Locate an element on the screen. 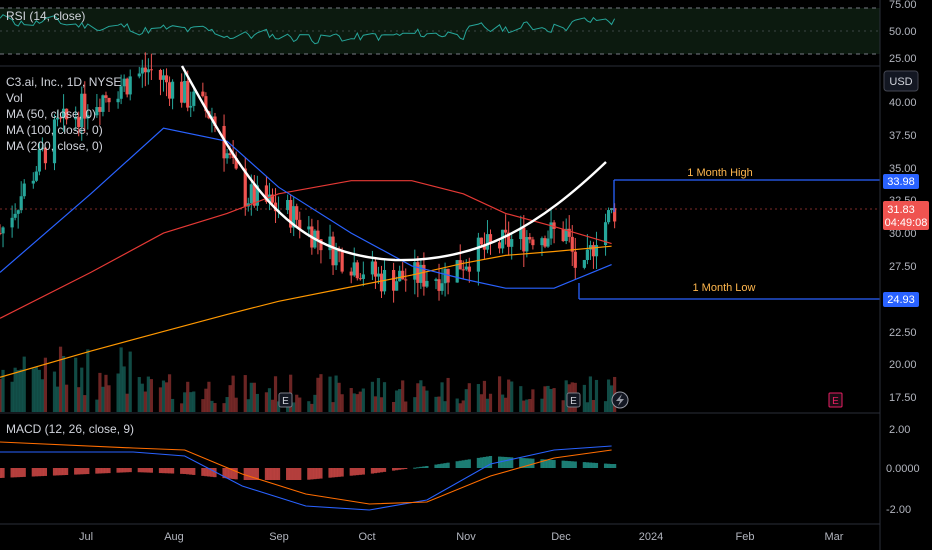 This screenshot has height=550, width=932. month-high-label: 1 Month High is located at coordinates (719, 173).